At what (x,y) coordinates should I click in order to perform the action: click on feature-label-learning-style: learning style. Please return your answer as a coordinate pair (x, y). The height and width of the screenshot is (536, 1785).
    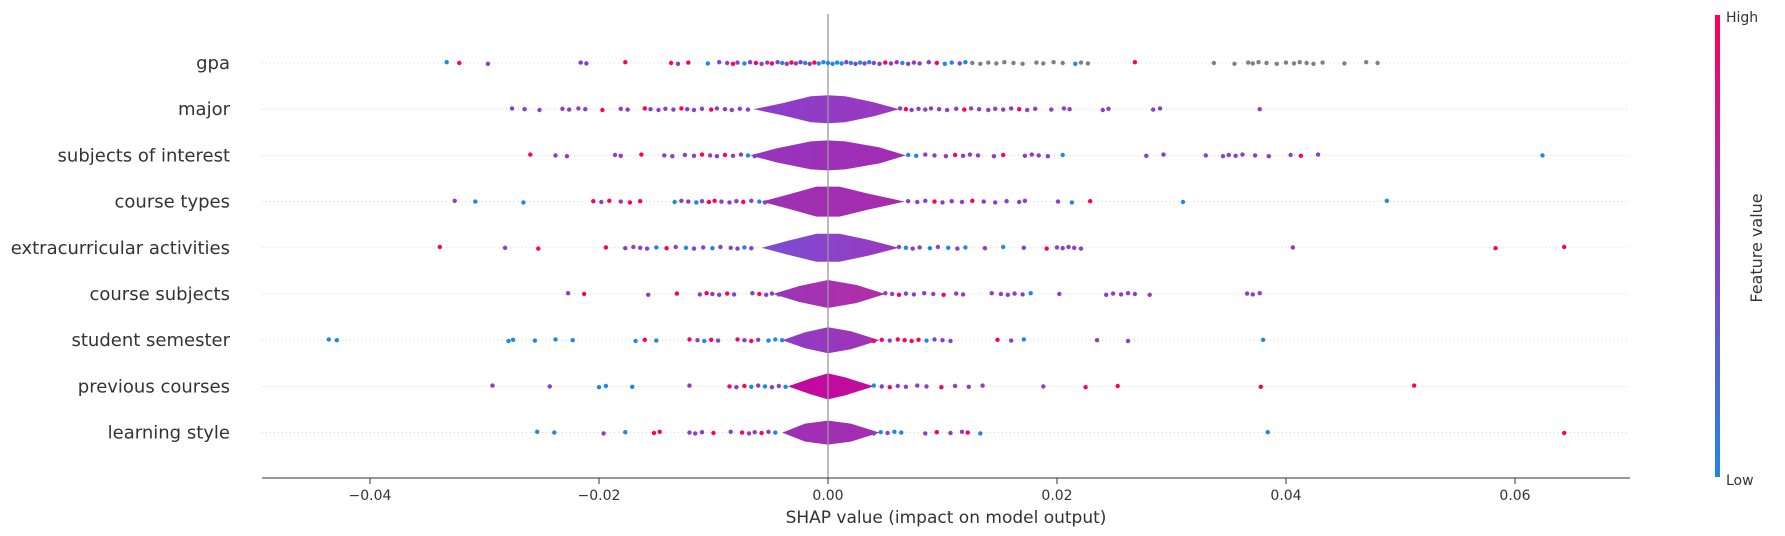
    Looking at the image, I should click on (169, 433).